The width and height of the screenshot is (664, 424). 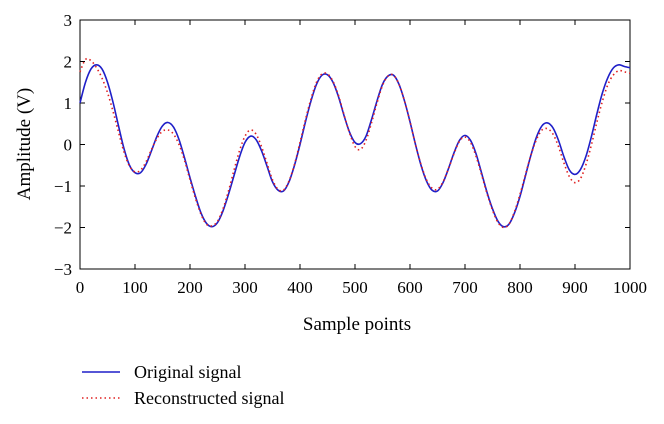 What do you see at coordinates (68, 62) in the screenshot?
I see `y-tick-label: 2` at bounding box center [68, 62].